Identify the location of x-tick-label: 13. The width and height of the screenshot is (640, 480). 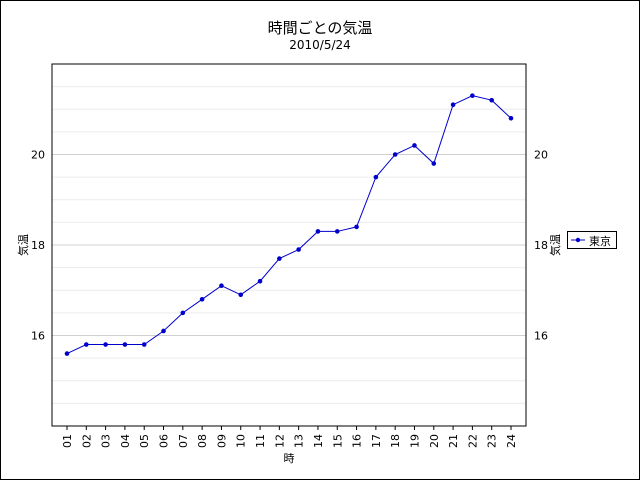
(299, 441).